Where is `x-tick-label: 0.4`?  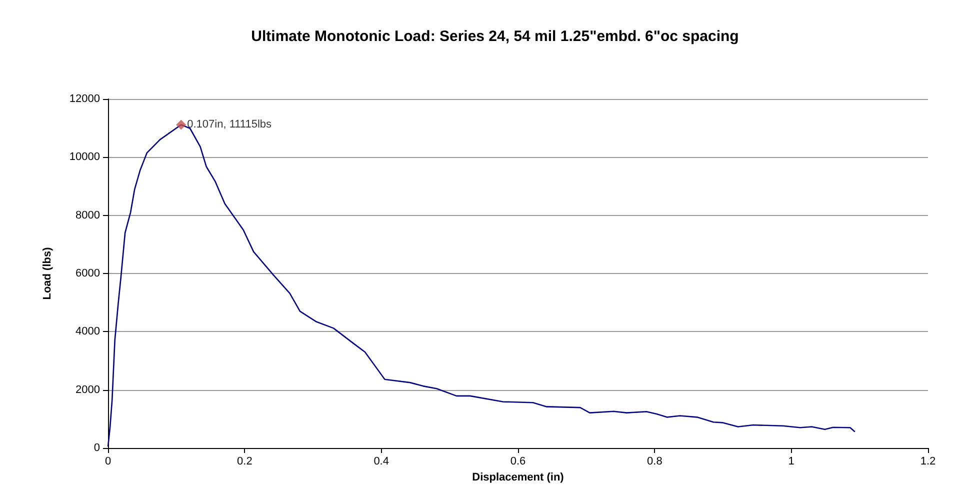
x-tick-label: 0.4 is located at coordinates (381, 462).